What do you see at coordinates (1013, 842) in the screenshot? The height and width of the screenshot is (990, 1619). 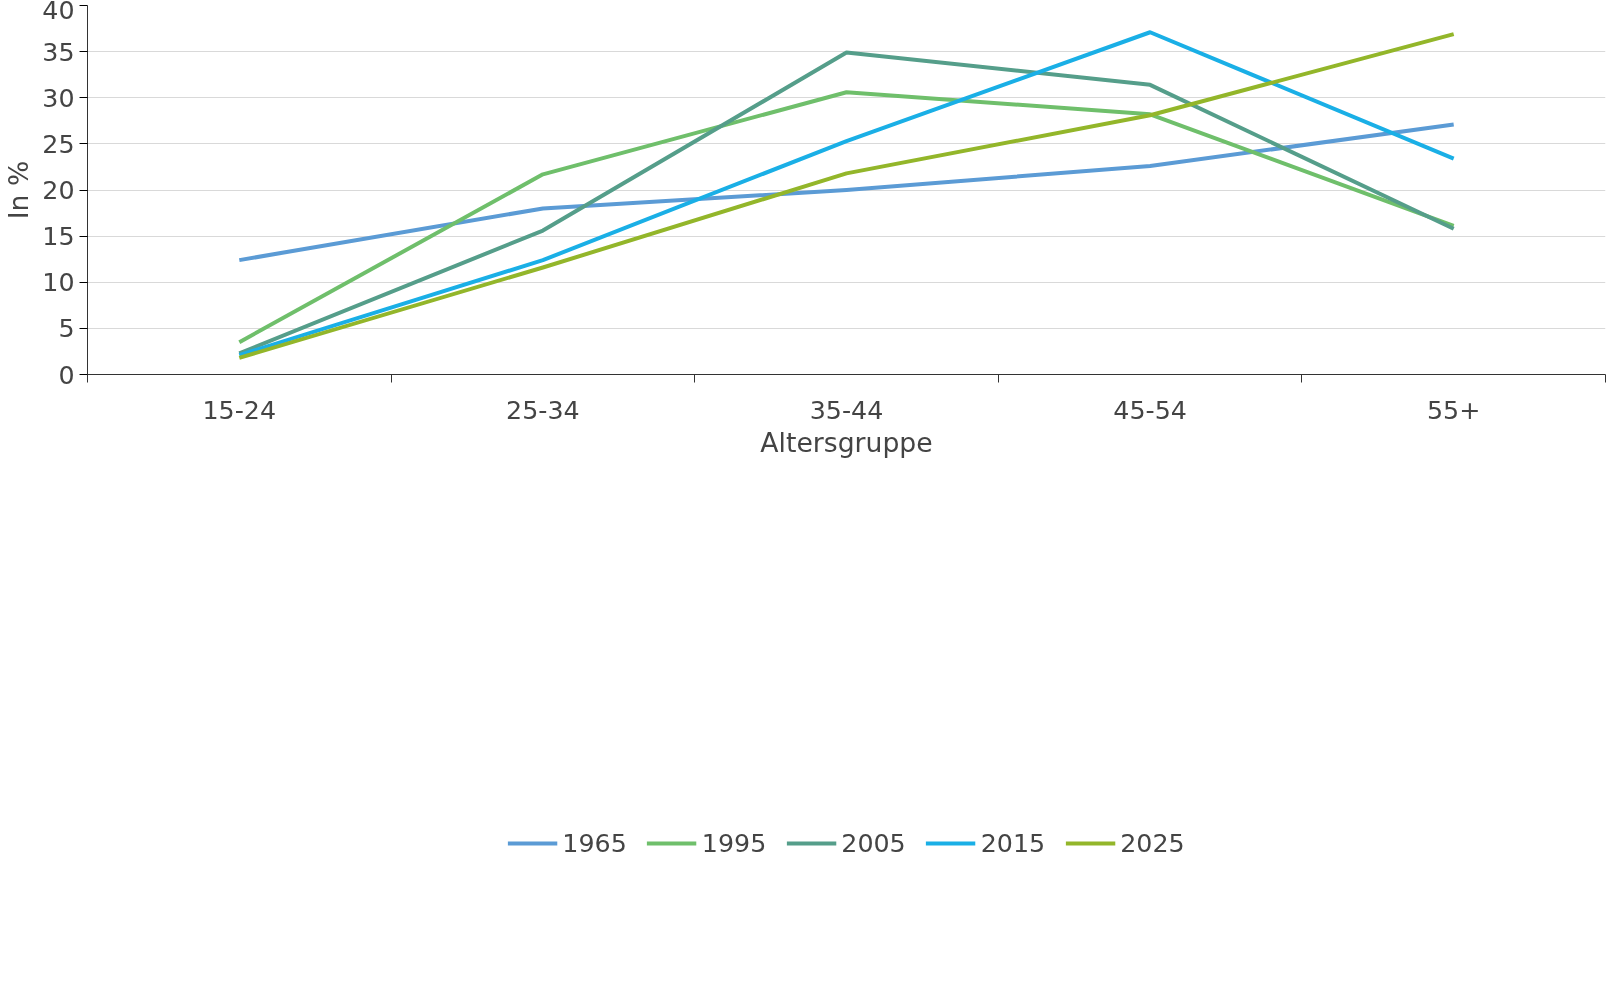 I see `legend-label: 2015` at bounding box center [1013, 842].